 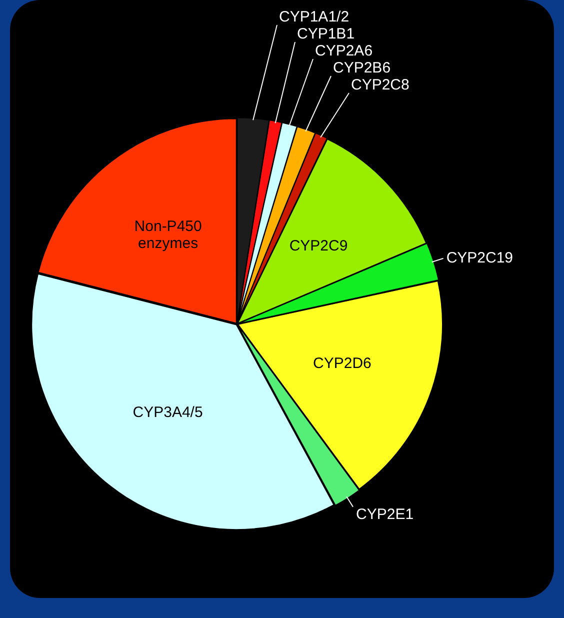 What do you see at coordinates (167, 412) in the screenshot?
I see `slice-label: CYP3A4/5` at bounding box center [167, 412].